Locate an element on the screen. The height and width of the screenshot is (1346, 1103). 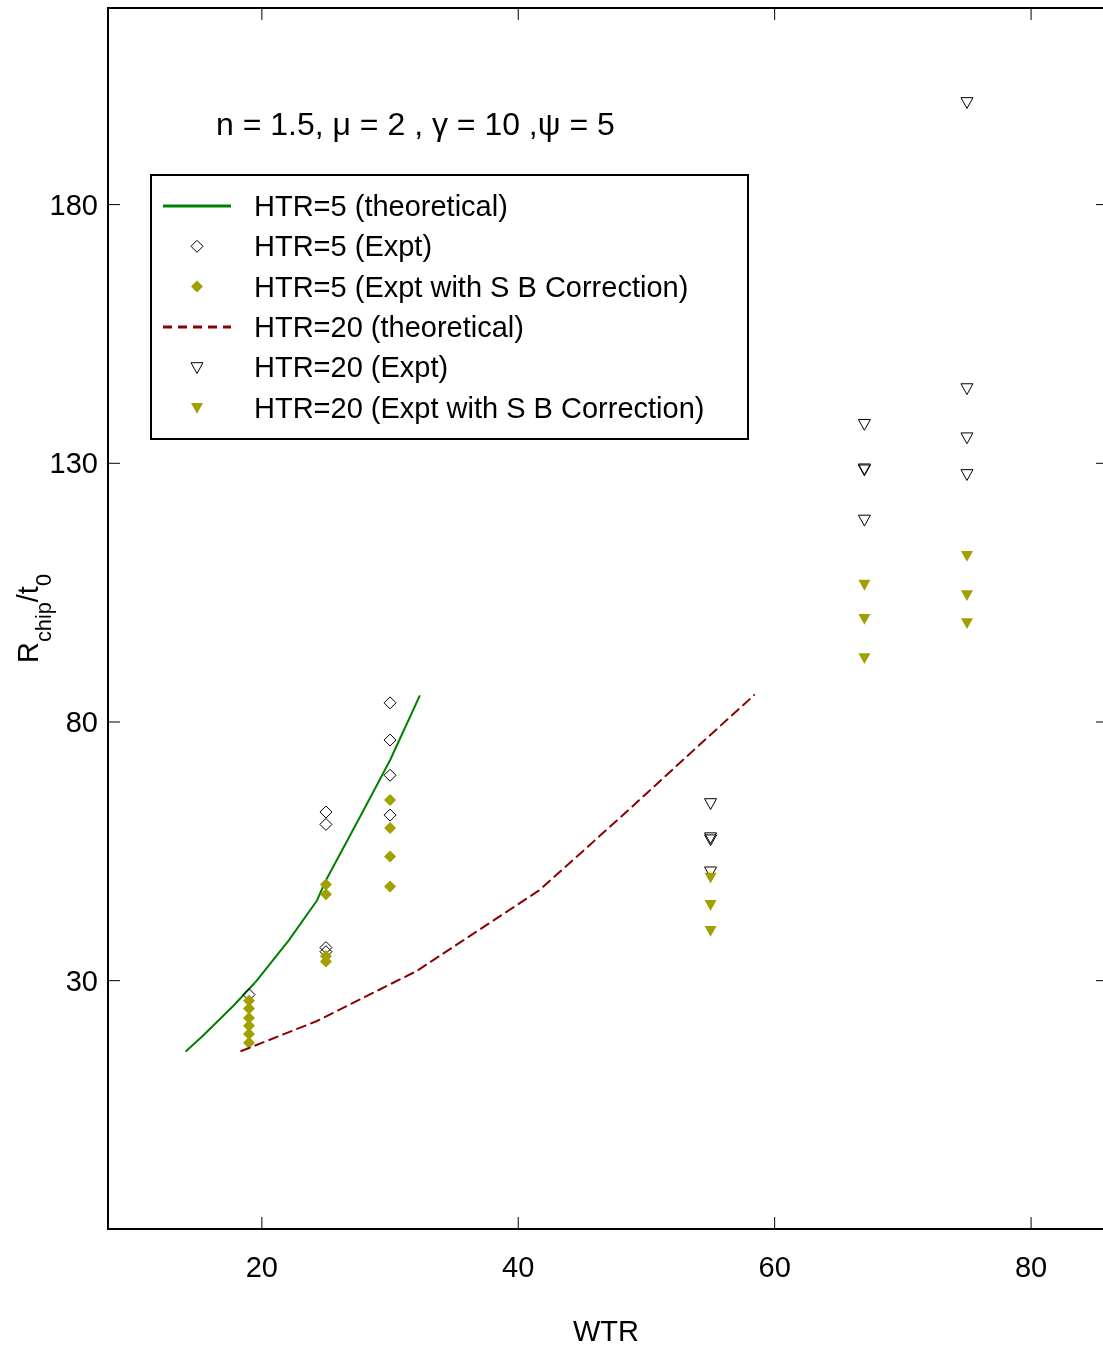
x-tick-label: 40 is located at coordinates (518, 1267).